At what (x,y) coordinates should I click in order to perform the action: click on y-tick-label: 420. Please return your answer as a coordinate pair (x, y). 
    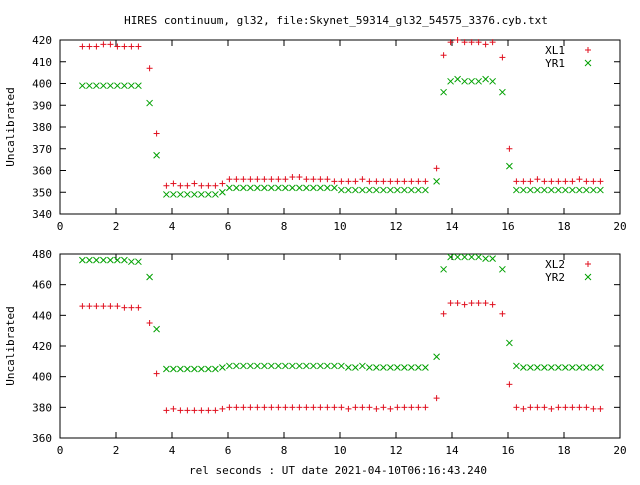
    Looking at the image, I should click on (42, 346).